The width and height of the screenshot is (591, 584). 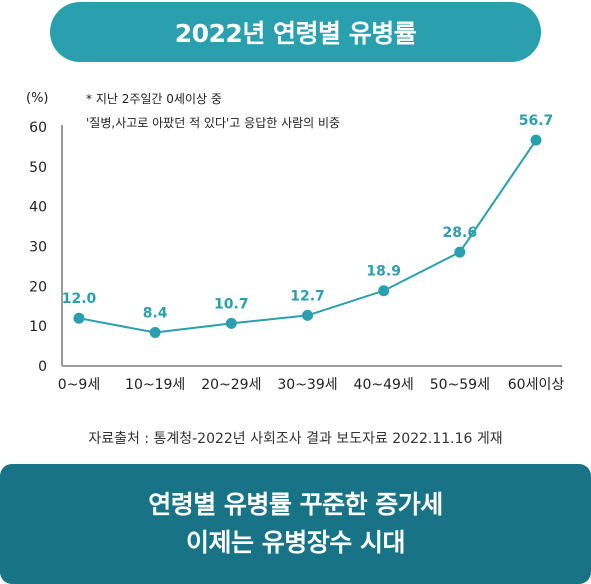 What do you see at coordinates (383, 272) in the screenshot?
I see `data-label: 18.9` at bounding box center [383, 272].